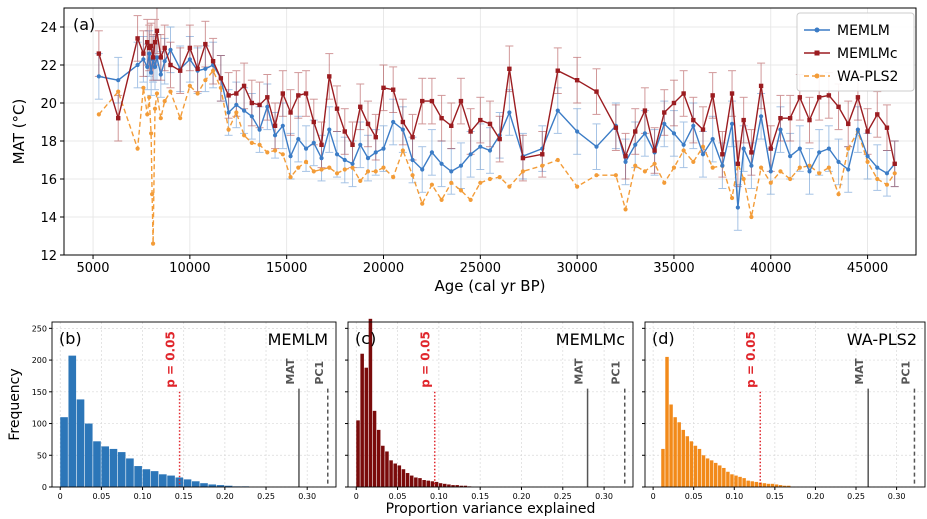 Image resolution: width=927 pixels, height=519 pixels. Describe the element at coordinates (383, 268) in the screenshot. I see `x-tick-label: 20000` at that location.